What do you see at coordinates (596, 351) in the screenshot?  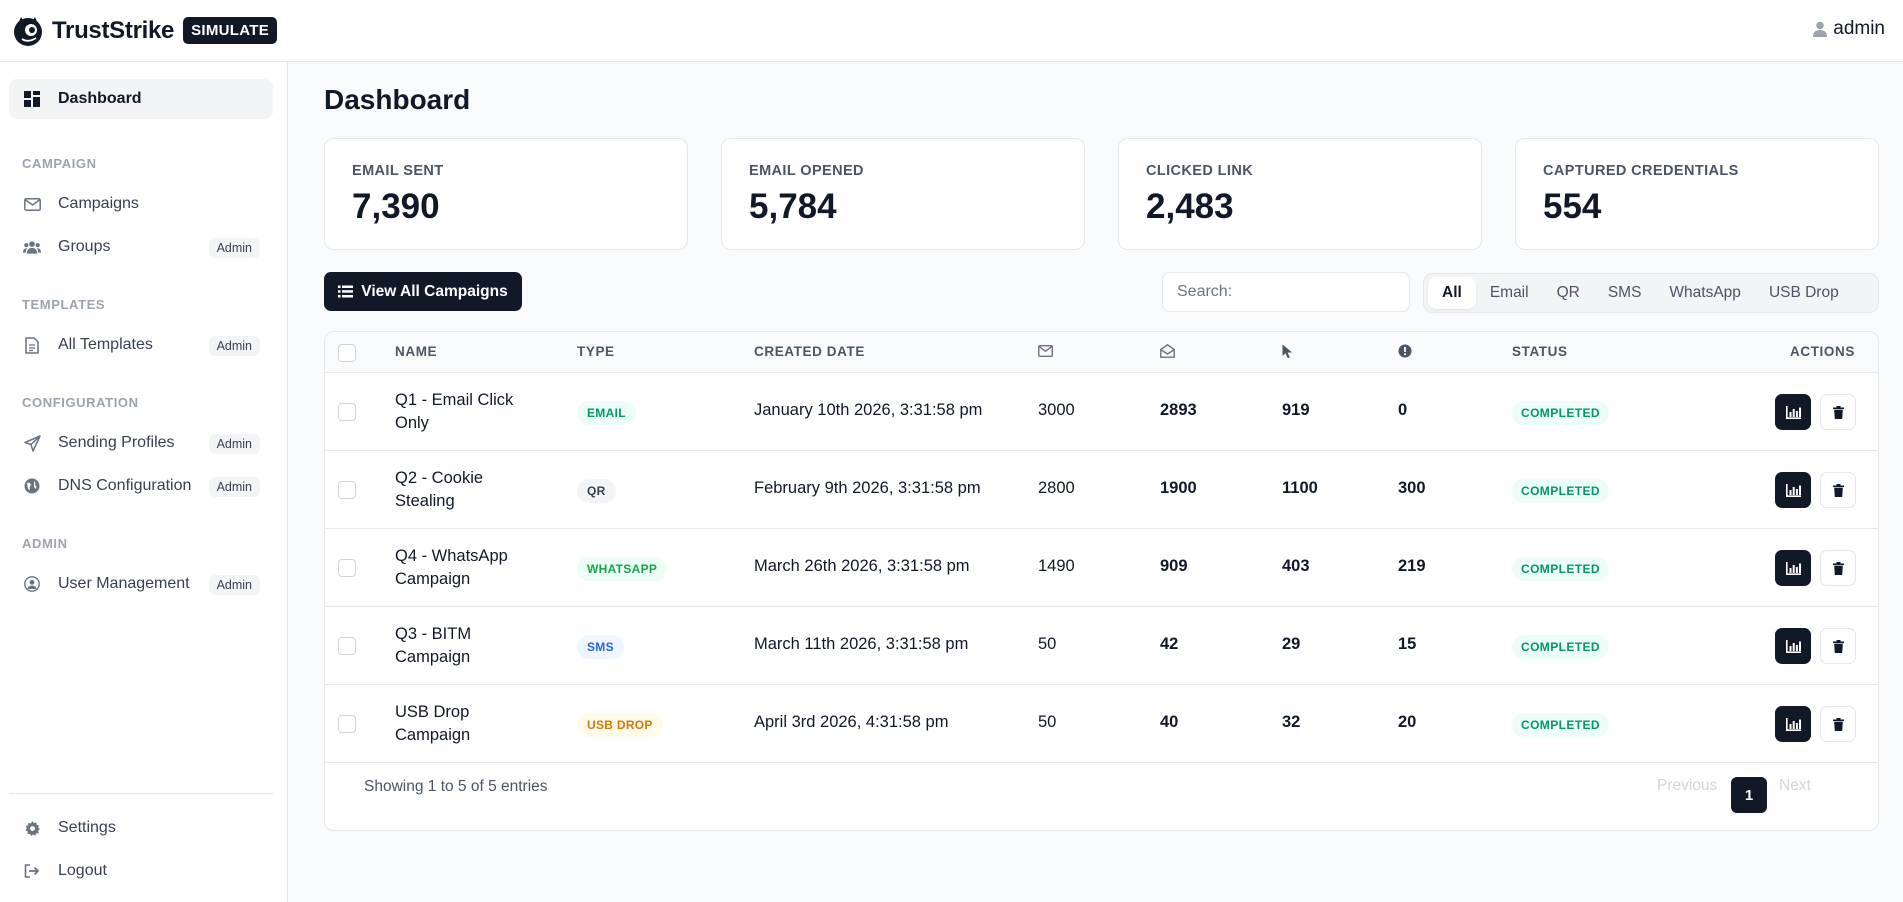 I see `column-header-type: TYPE` at bounding box center [596, 351].